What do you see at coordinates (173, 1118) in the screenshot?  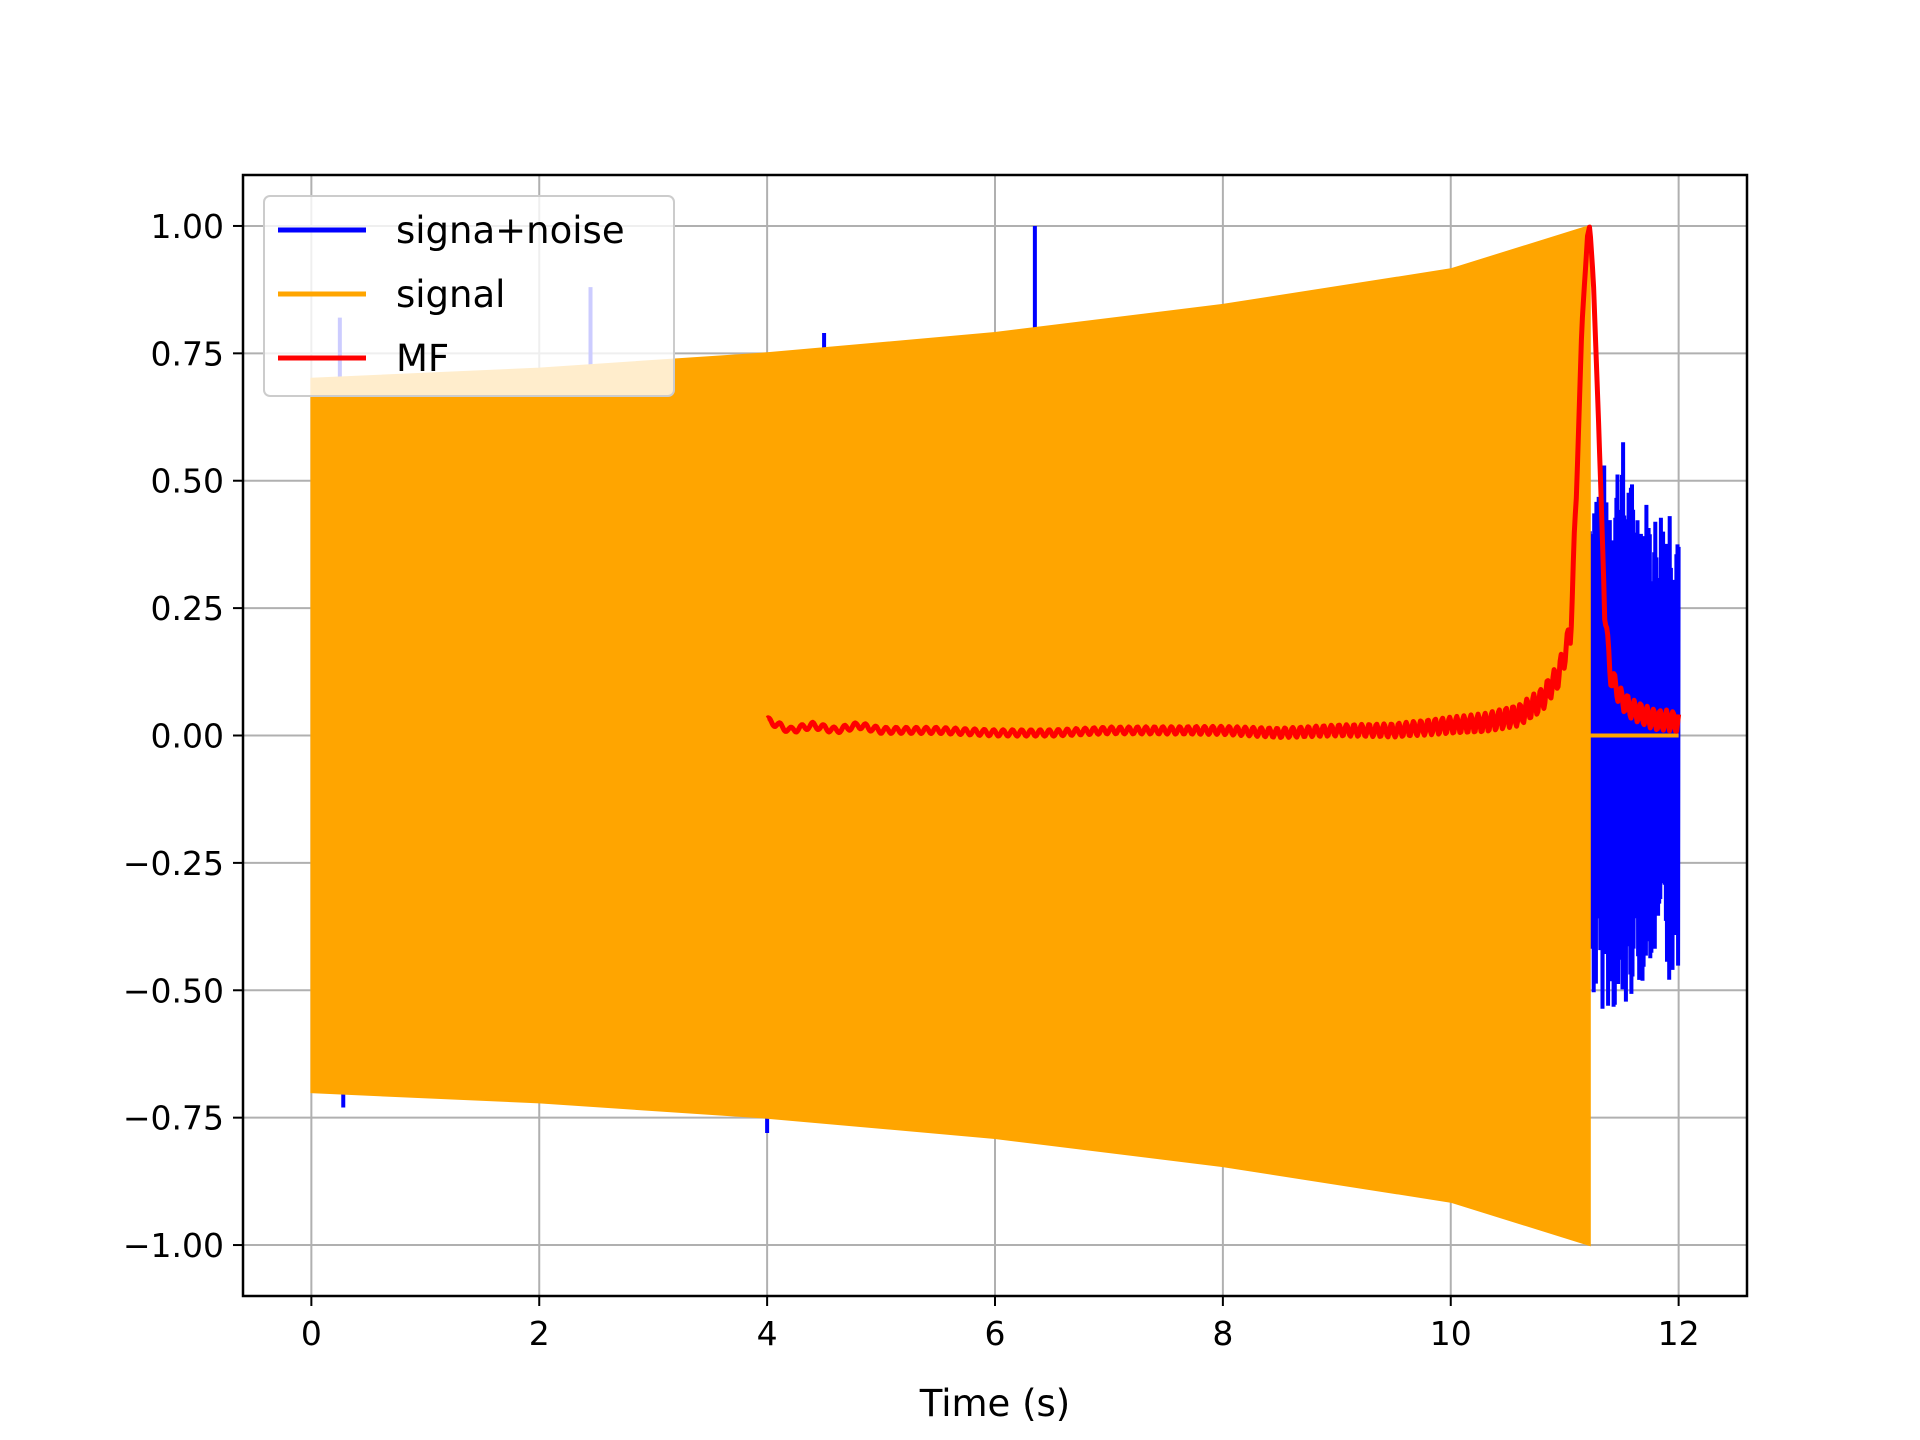 I see `y-tick-label: −0.75` at bounding box center [173, 1118].